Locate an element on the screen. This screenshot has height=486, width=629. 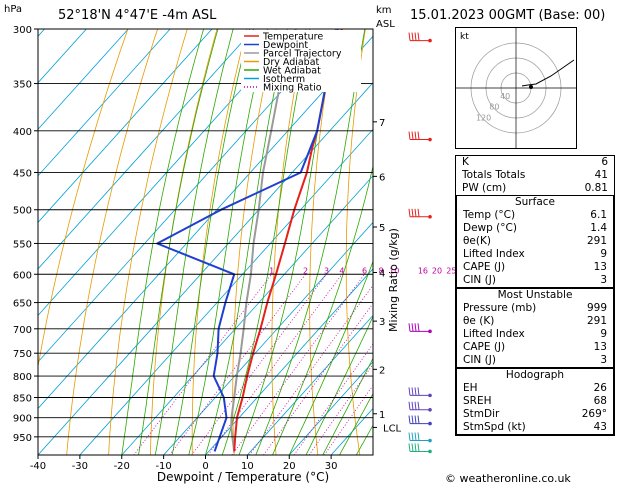
mu-value: 3 is located at coordinates (603, 360).